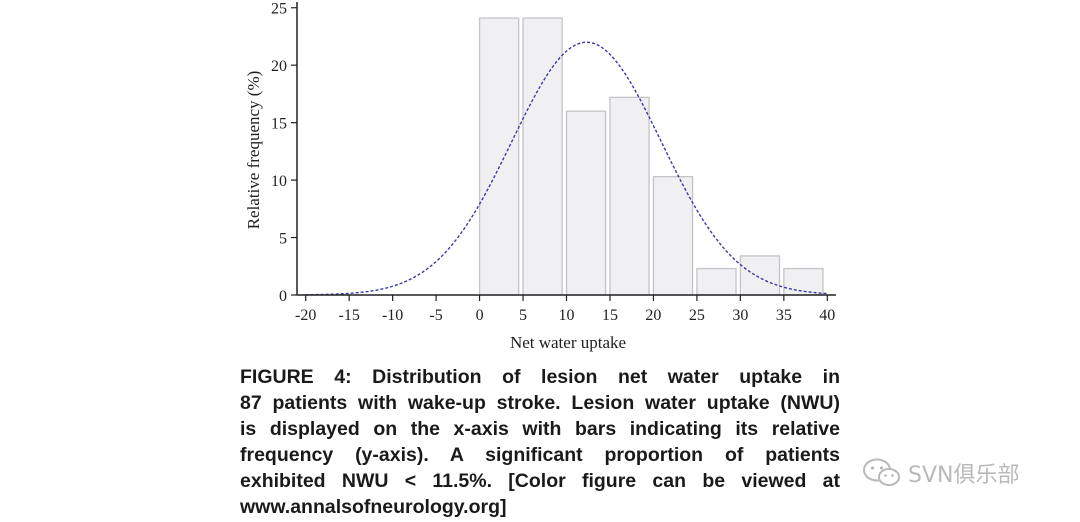  Describe the element at coordinates (827, 315) in the screenshot. I see `x-tick-label: 40` at that location.